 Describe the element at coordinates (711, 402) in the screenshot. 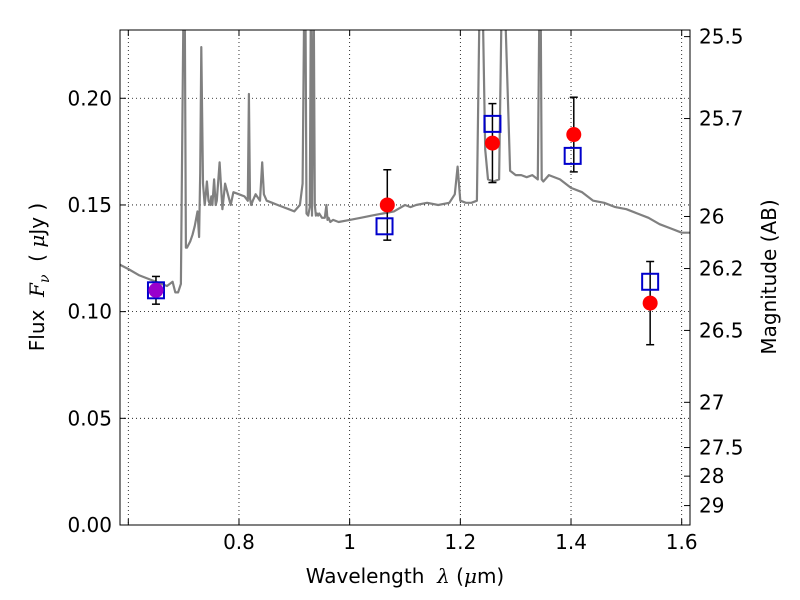

I see `y2-tick-label: 27` at that location.